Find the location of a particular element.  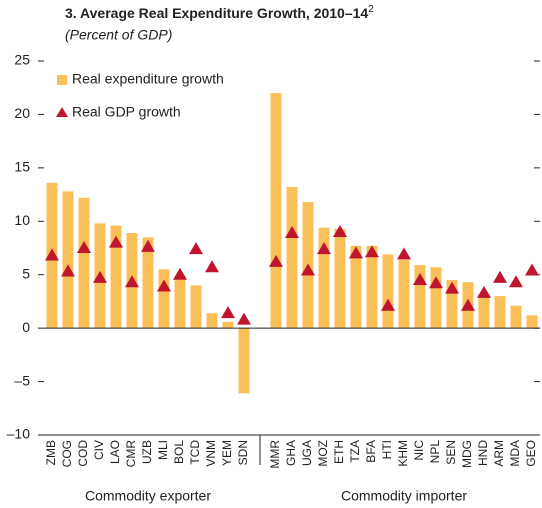

x-tick-label: SDN is located at coordinates (243, 452).